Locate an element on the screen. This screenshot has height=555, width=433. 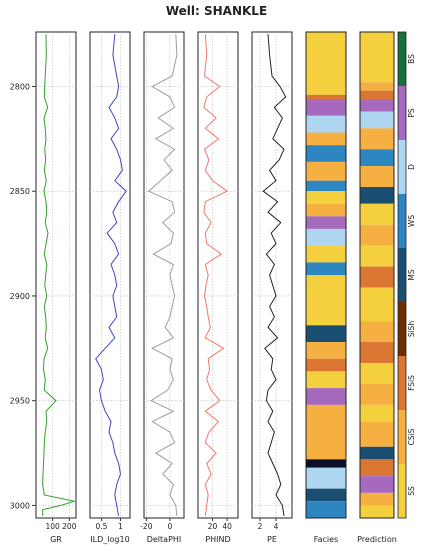
curve-gr is located at coordinates (59, 275).